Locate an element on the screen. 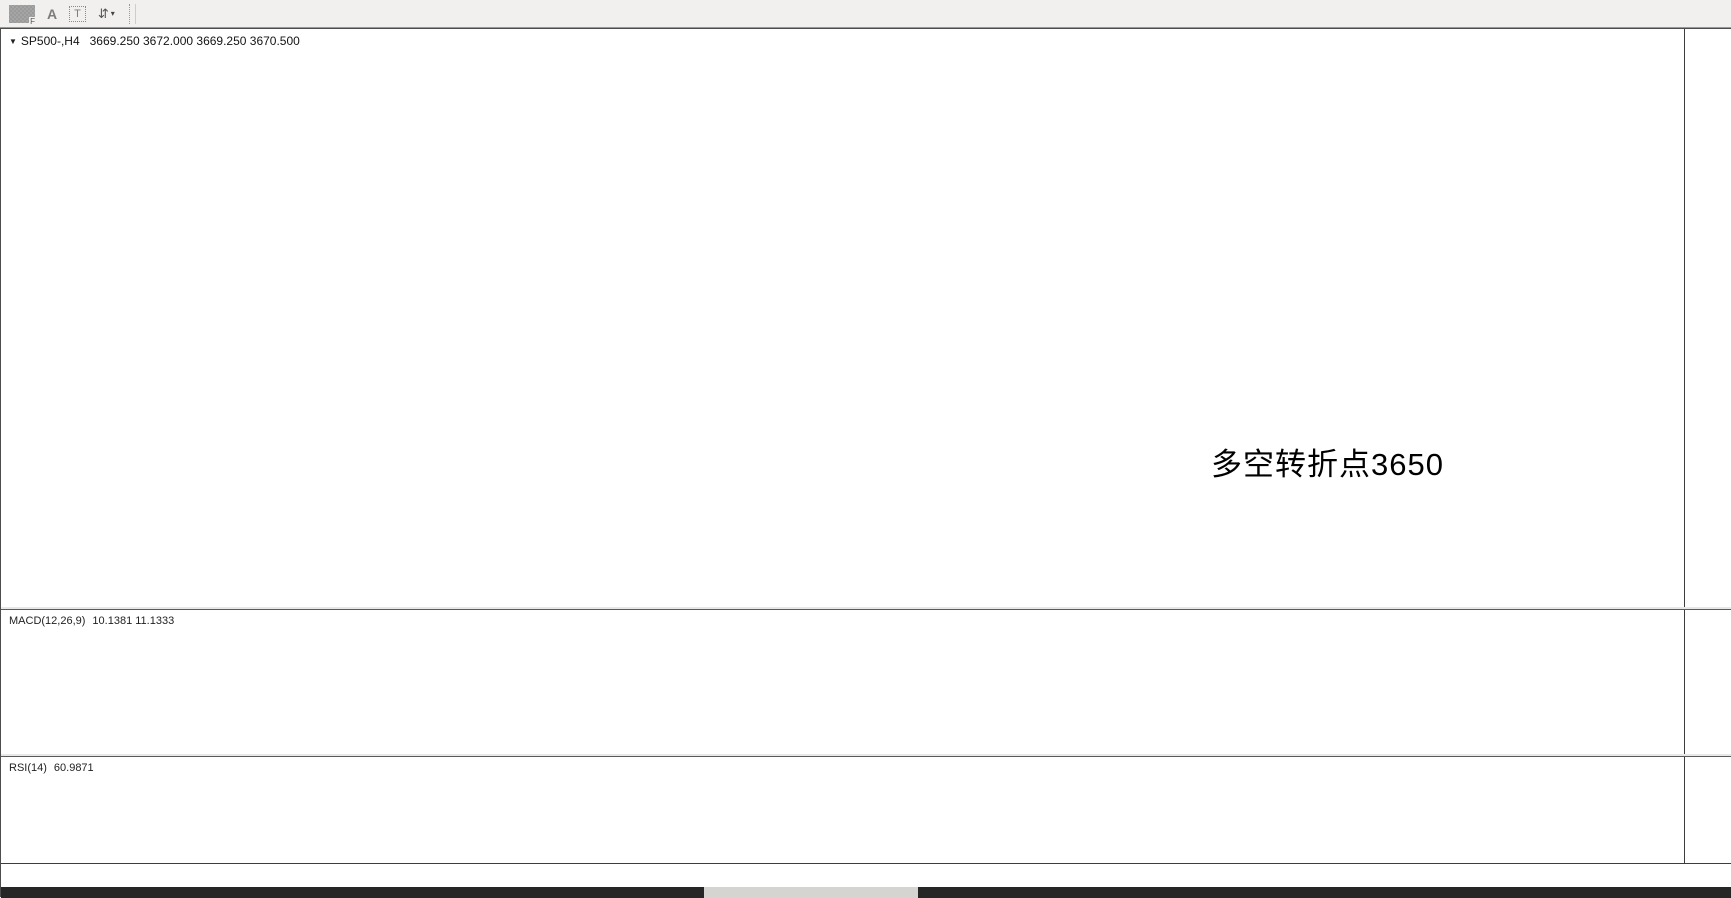 Image resolution: width=1731 pixels, height=898 pixels. toolbar-separator is located at coordinates (132, 13).